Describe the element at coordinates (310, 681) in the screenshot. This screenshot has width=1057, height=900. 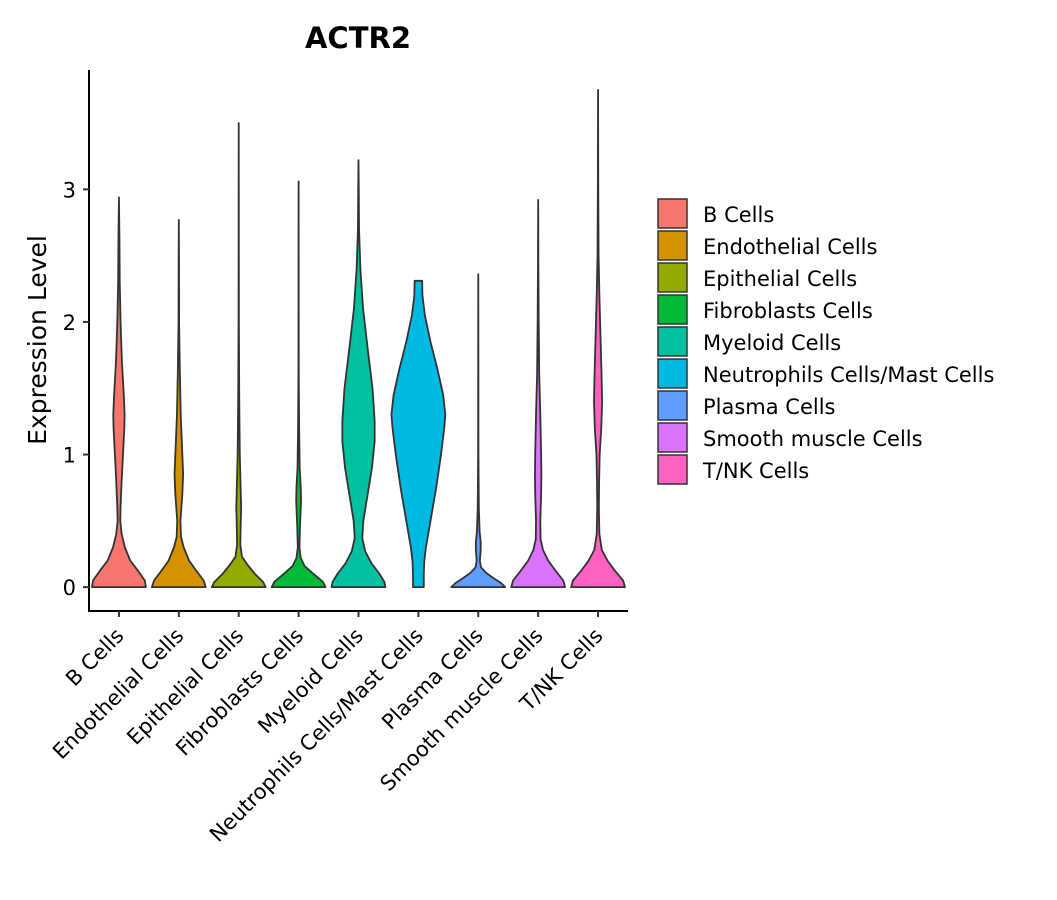
I see `x-tick-label: Myeloid Cells` at that location.